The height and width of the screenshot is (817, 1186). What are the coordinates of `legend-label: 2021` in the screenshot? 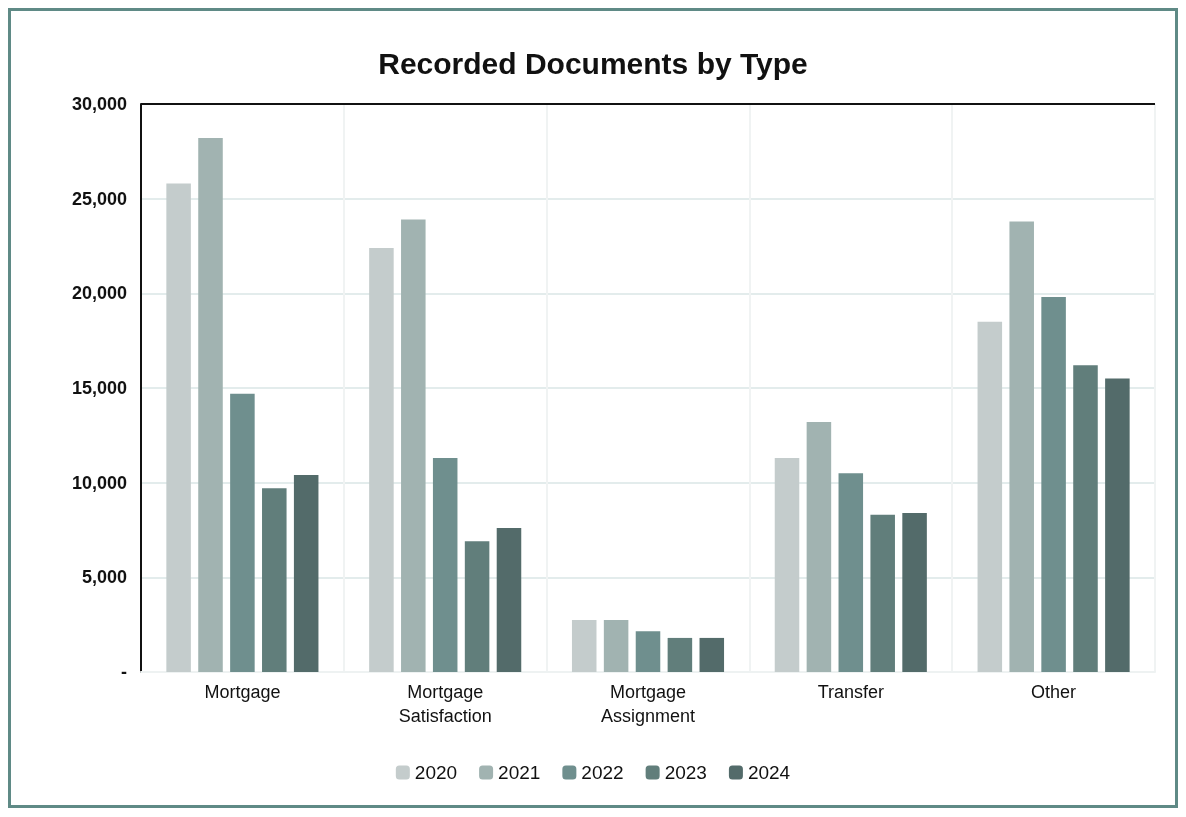 It's located at (519, 772).